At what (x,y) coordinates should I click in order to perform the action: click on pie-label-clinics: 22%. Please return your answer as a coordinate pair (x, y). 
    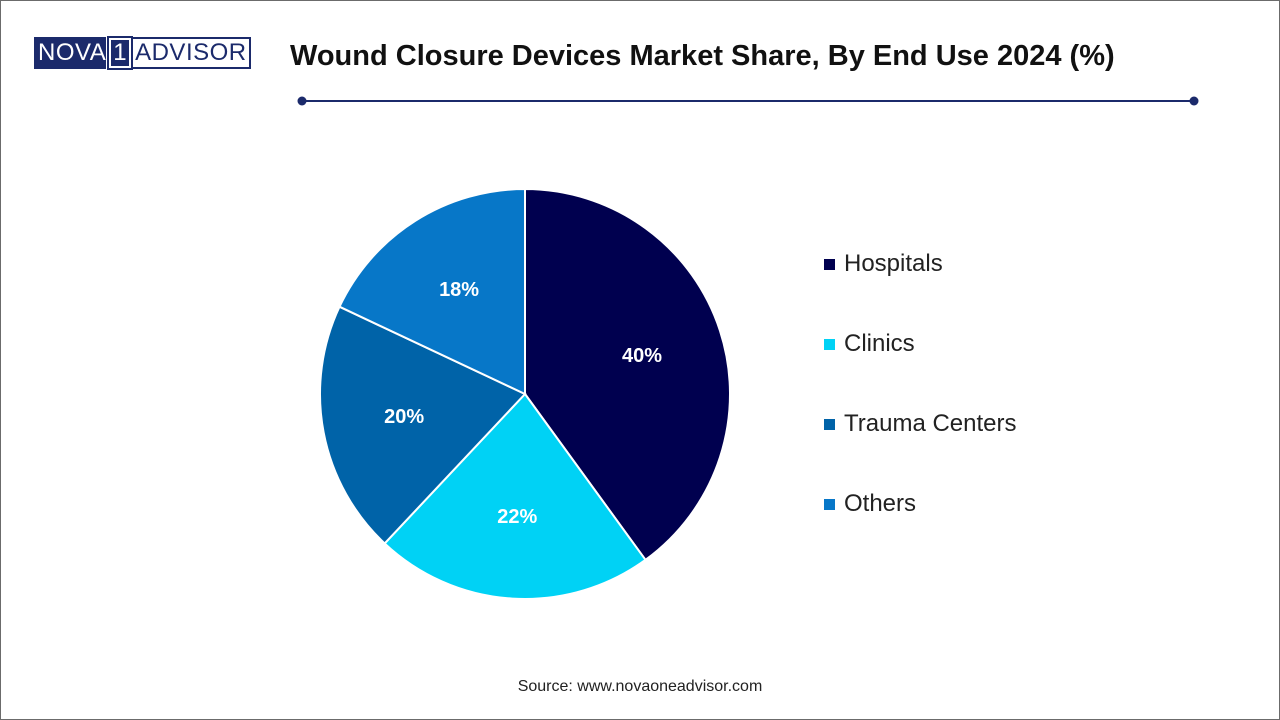
    Looking at the image, I should click on (517, 517).